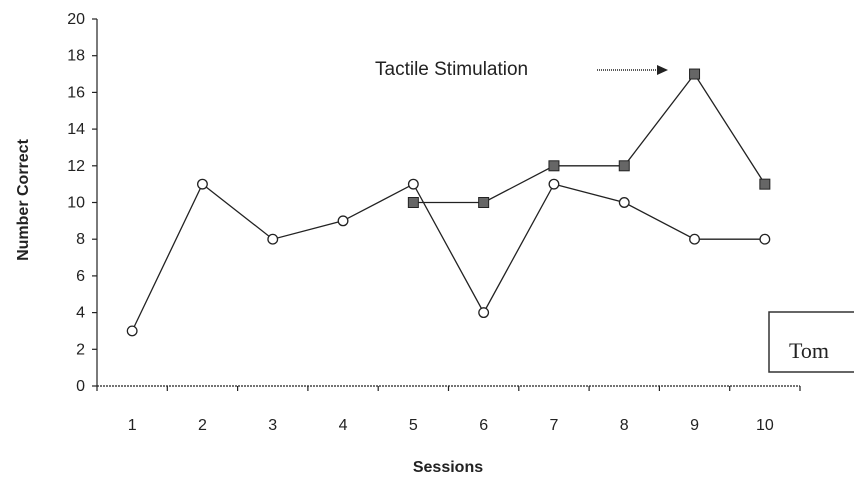  Describe the element at coordinates (553, 425) in the screenshot. I see `x-tick-label-7: 7` at that location.